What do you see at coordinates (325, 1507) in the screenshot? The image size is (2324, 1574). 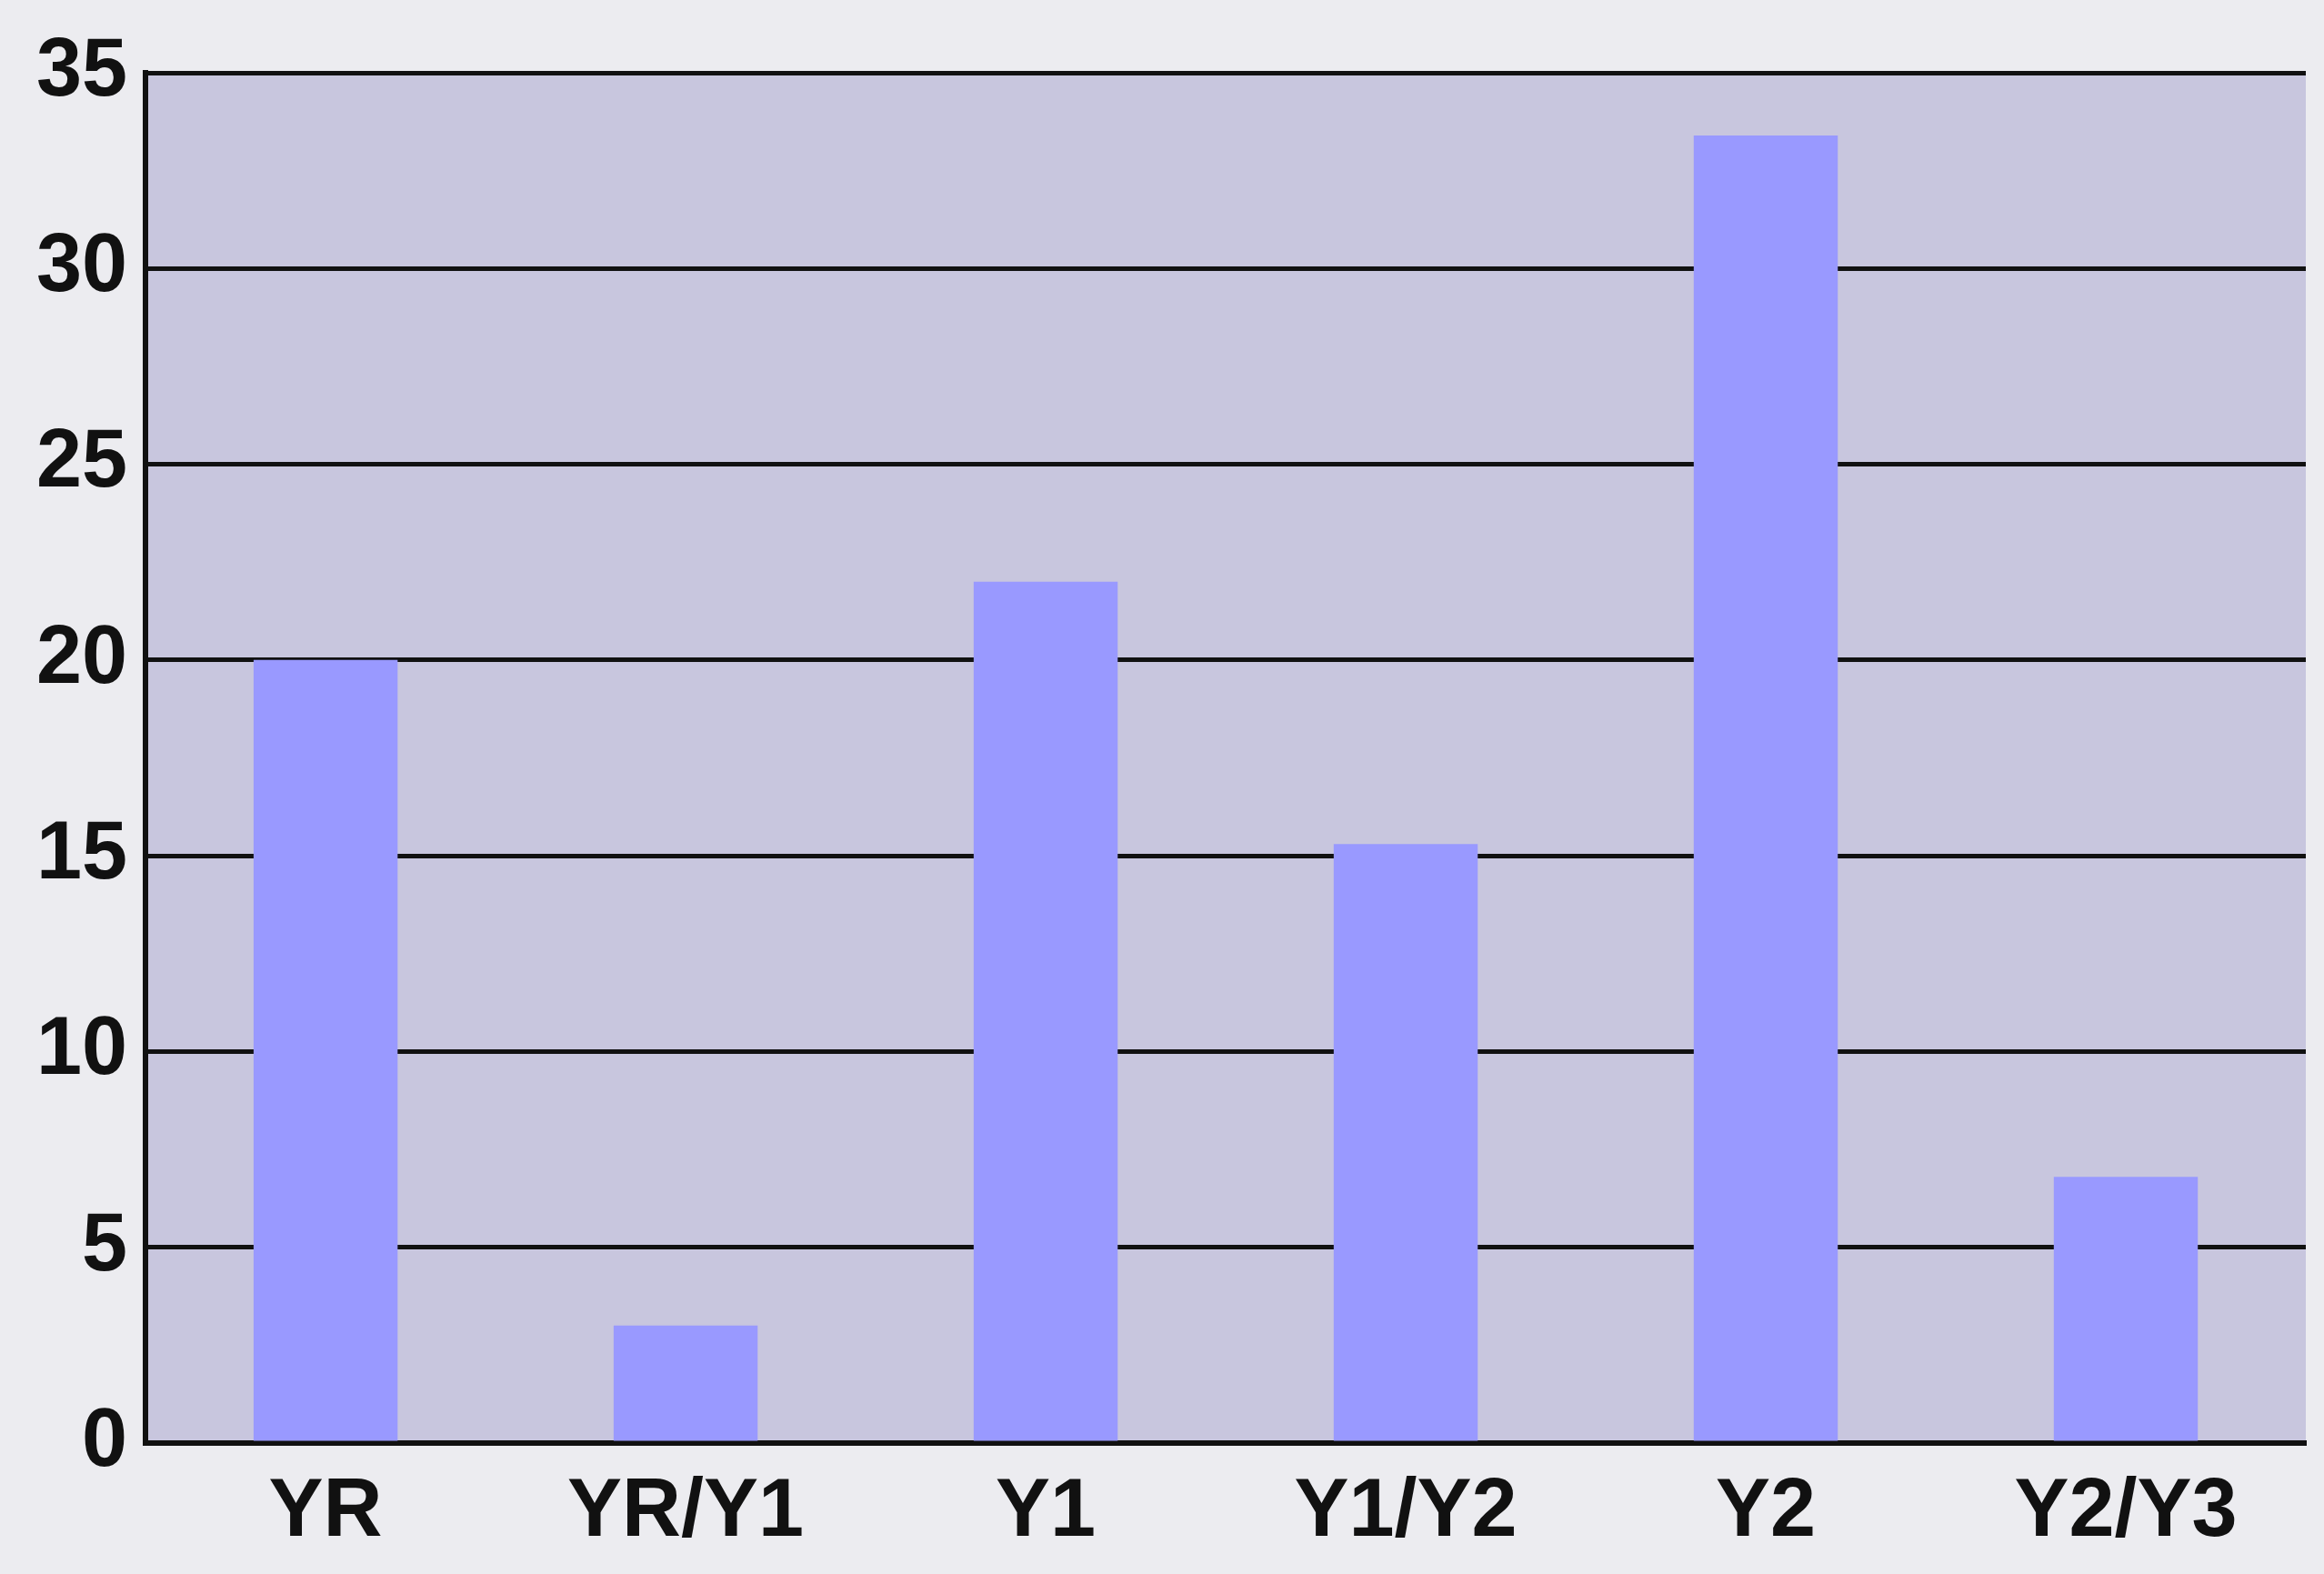 I see `x-tick-label: YR` at bounding box center [325, 1507].